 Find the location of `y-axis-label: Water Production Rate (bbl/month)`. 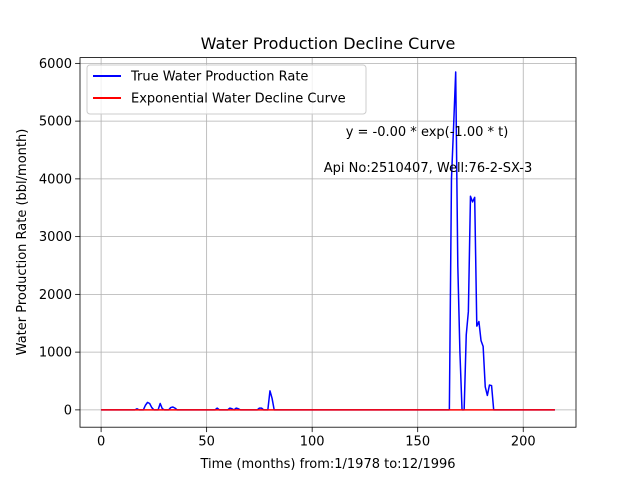

y-axis-label: Water Production Rate (bbl/month) is located at coordinates (22, 242).